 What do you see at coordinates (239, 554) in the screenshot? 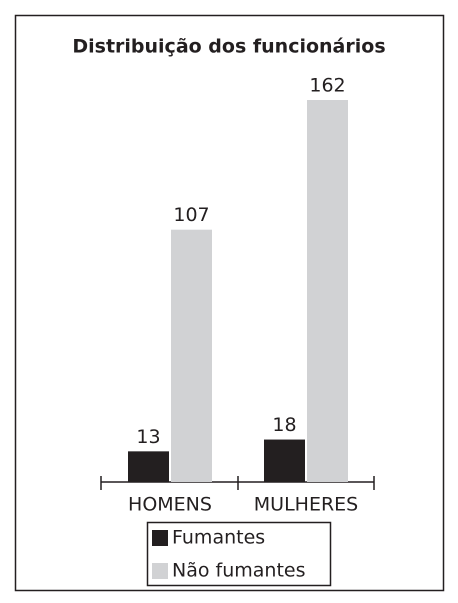
I see `legend-box` at bounding box center [239, 554].